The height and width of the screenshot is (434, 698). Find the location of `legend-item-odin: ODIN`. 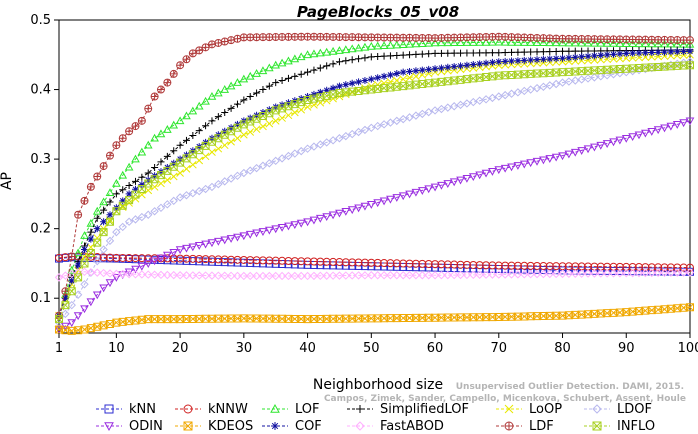

legend-item-odin: ODIN is located at coordinates (129, 426).